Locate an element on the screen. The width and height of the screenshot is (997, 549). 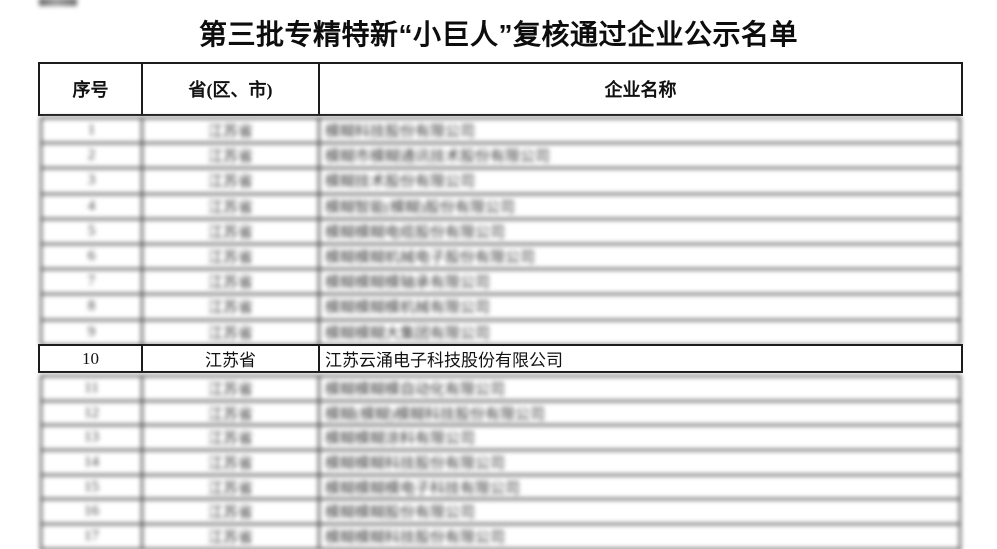
row-company-cell: 江苏云涌电子科技股份有限公司 is located at coordinates (444, 360).